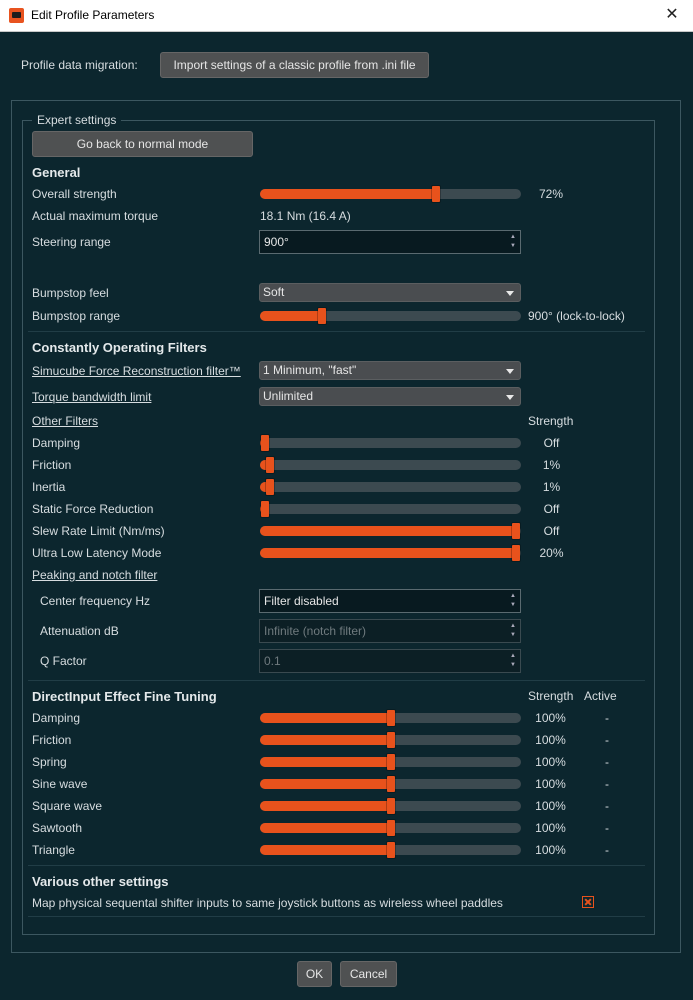 This screenshot has width=693, height=1000. I want to click on reconstruction-filter-link: Simucube Force Reconstruction filter™, so click(136, 371).